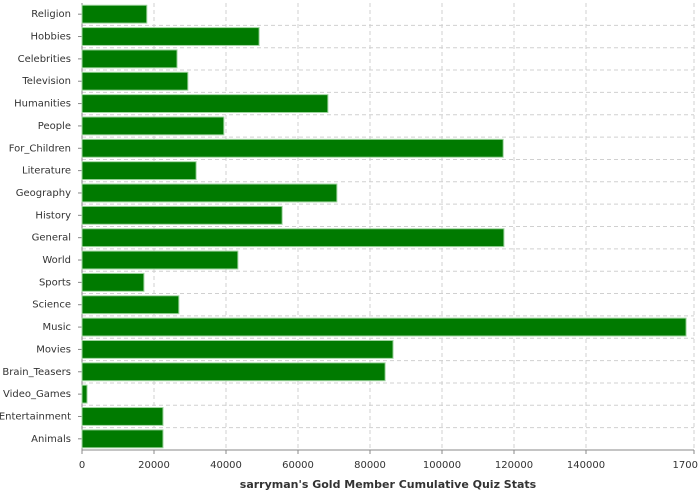 Image resolution: width=700 pixels, height=500 pixels. Describe the element at coordinates (226, 465) in the screenshot. I see `x-tick-label: 40000` at that location.